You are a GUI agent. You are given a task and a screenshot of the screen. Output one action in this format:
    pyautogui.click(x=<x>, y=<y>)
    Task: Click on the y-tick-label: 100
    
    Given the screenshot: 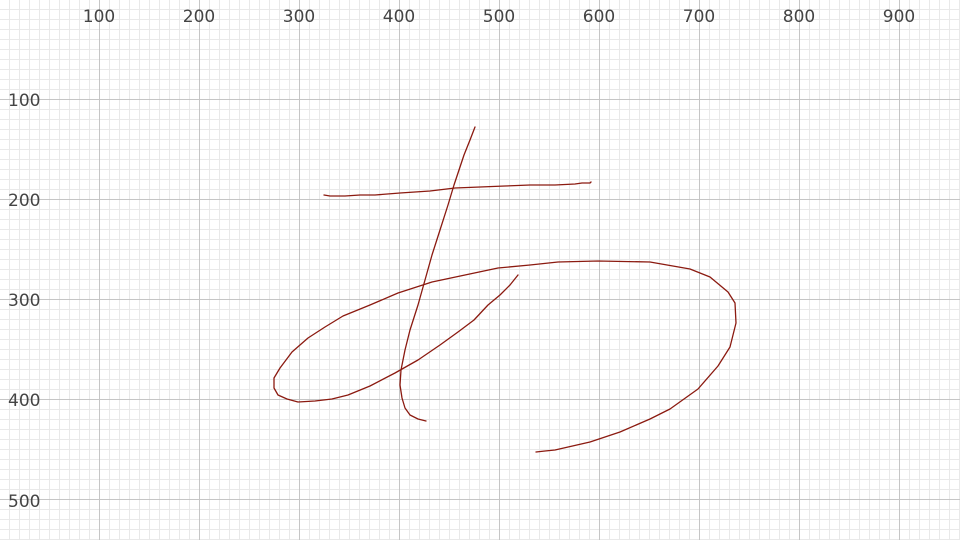 What is the action you would take?
    pyautogui.click(x=24, y=101)
    